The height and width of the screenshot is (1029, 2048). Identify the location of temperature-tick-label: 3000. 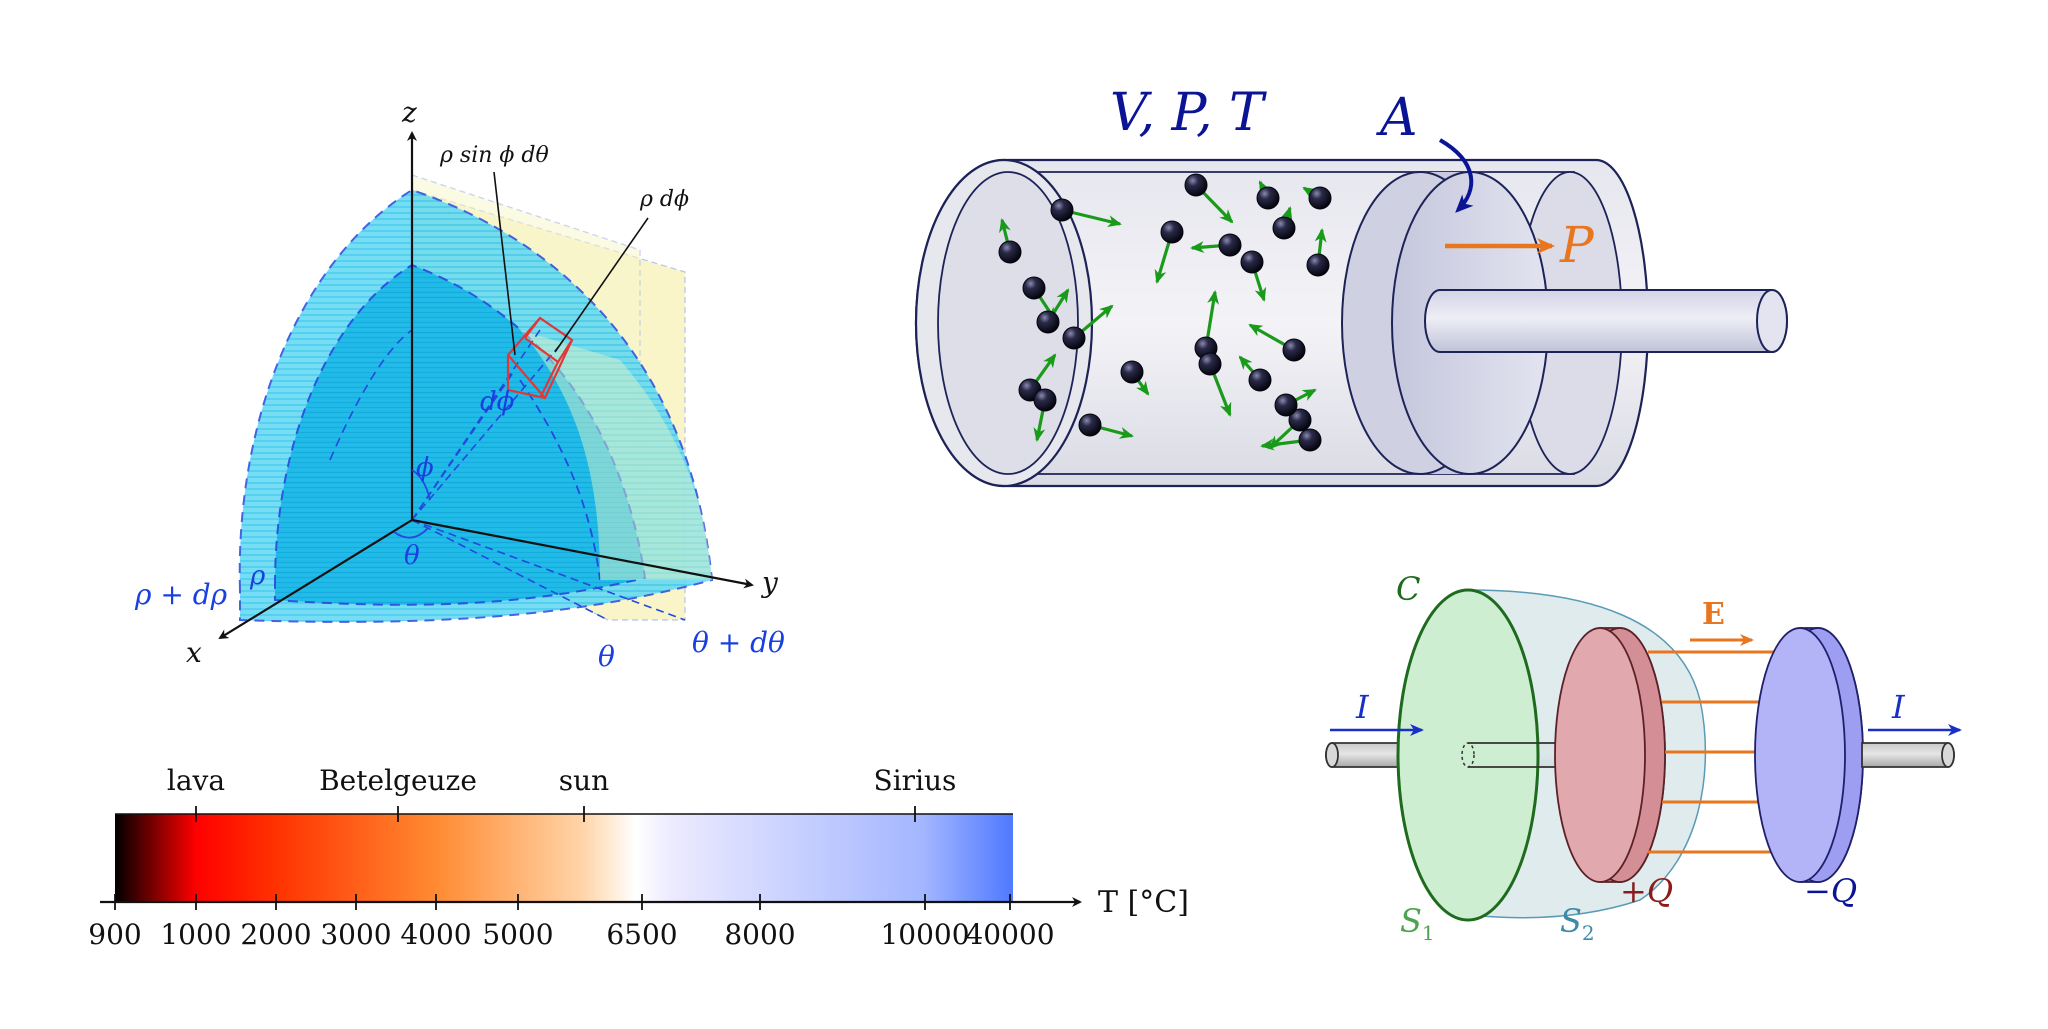
(355, 934).